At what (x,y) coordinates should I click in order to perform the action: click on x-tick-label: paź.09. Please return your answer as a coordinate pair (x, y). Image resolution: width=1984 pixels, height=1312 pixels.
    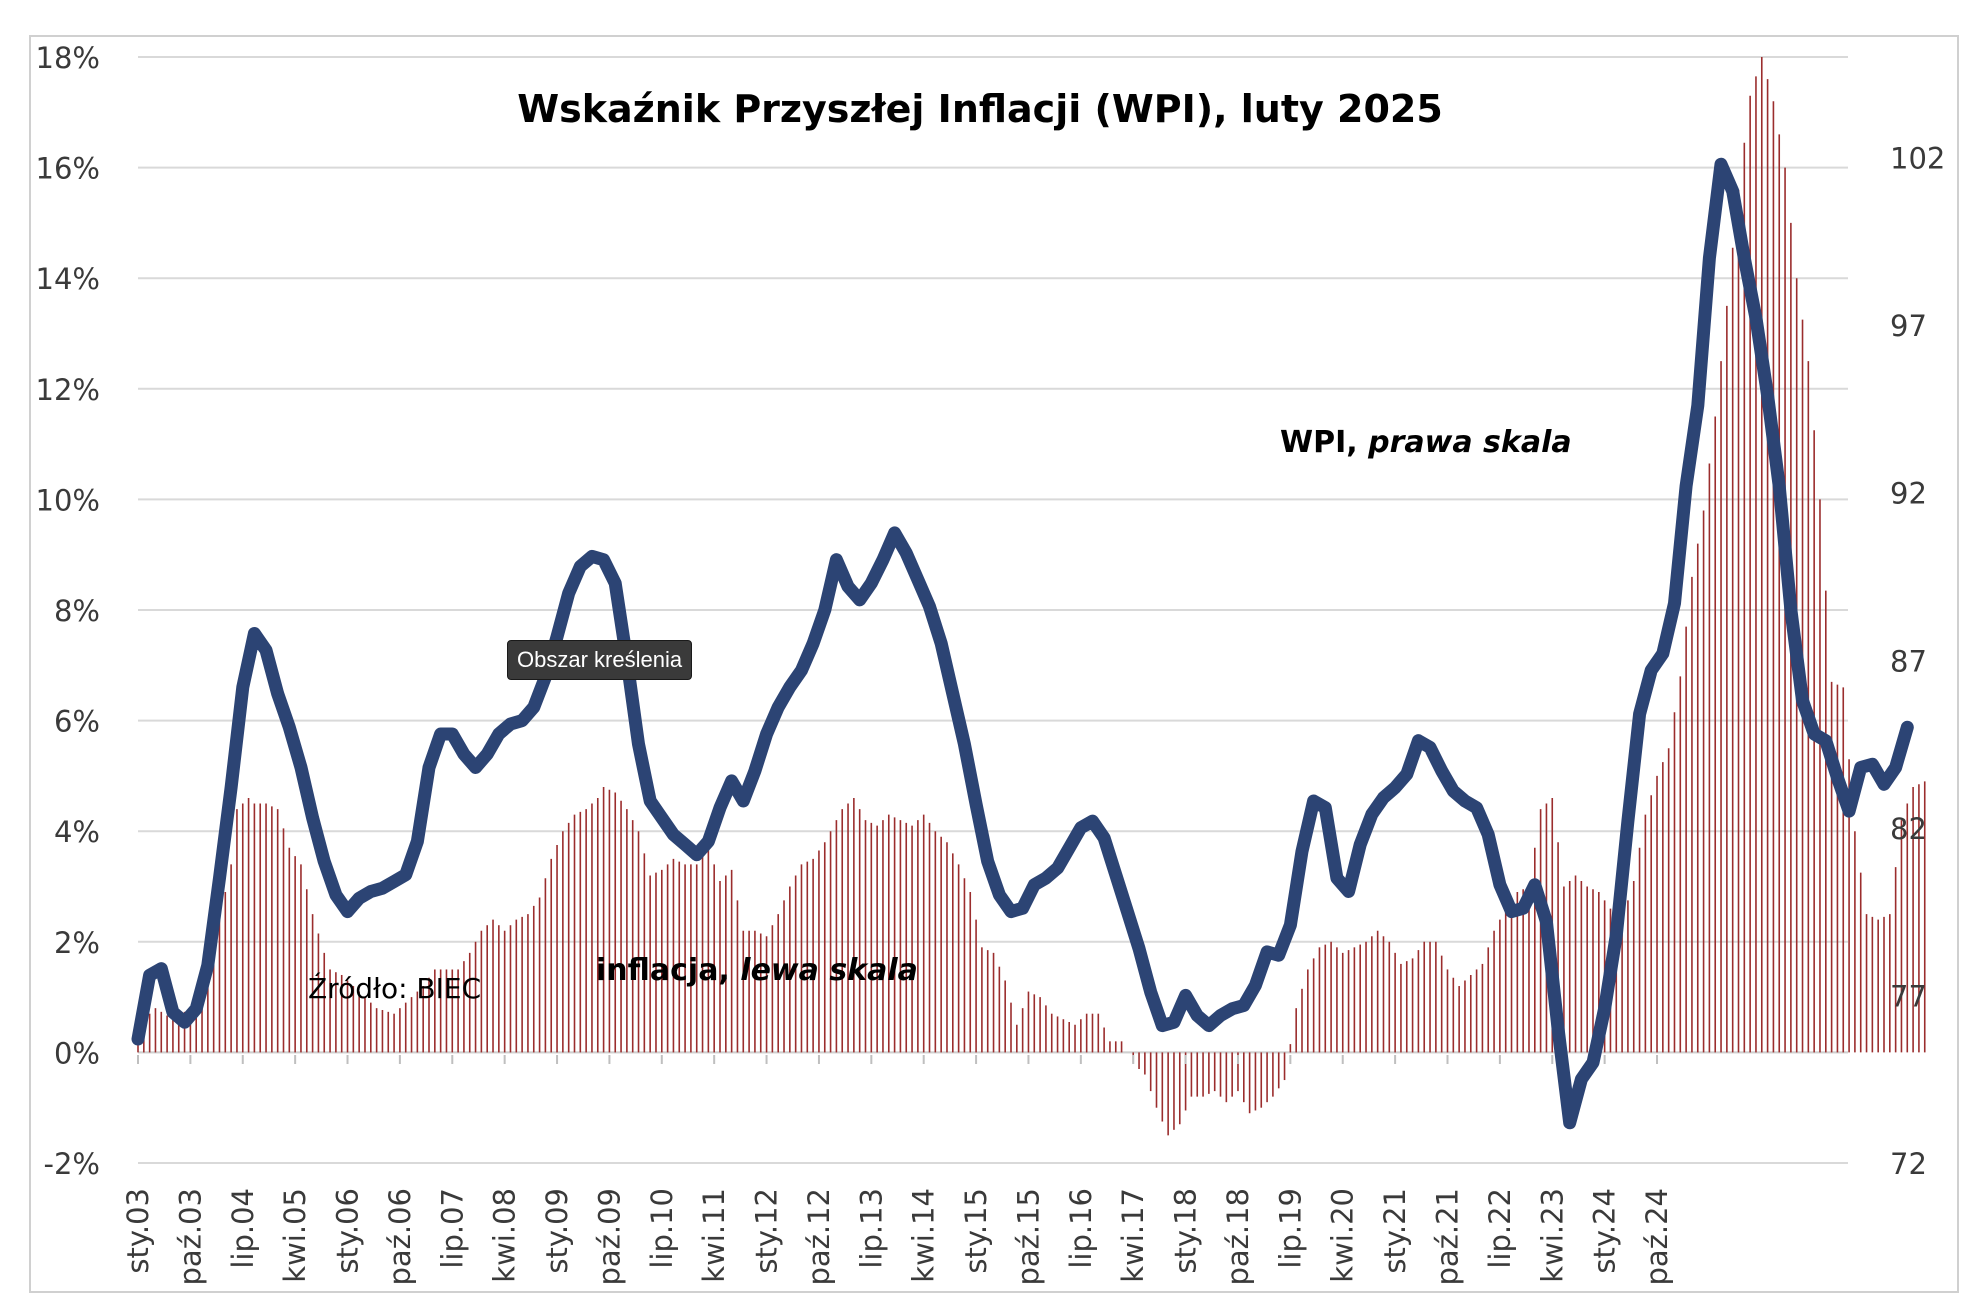
    Looking at the image, I should click on (609, 1237).